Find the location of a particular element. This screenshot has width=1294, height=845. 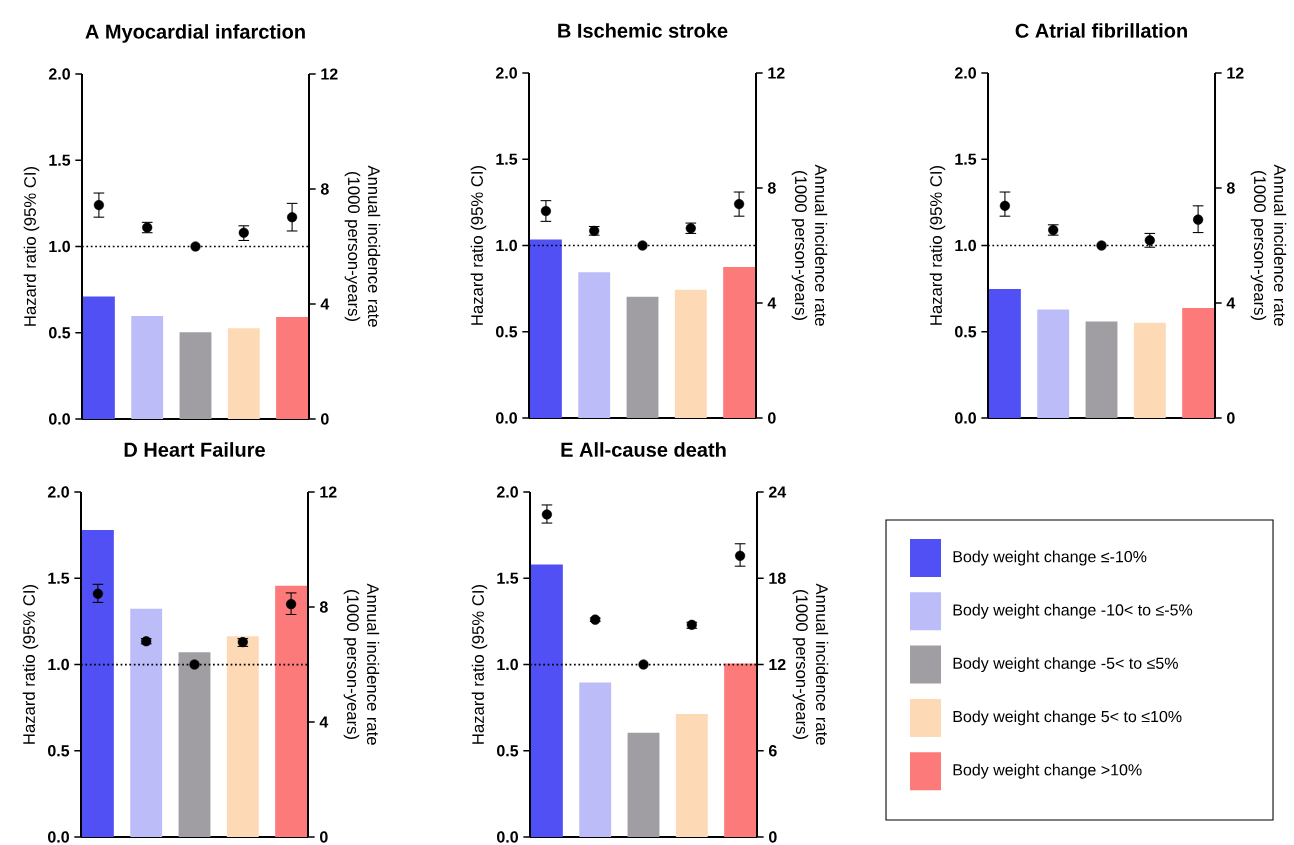

category-label: Body weight change ≤-10% is located at coordinates (1050, 558).